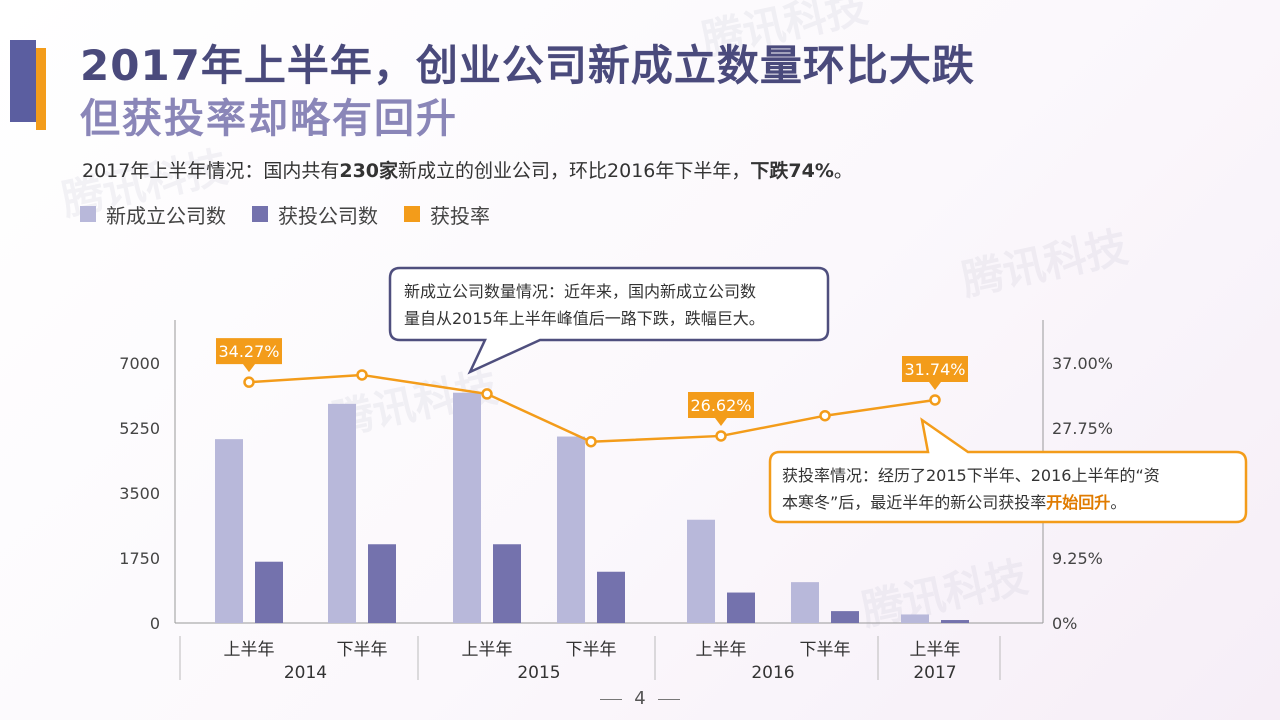  Describe the element at coordinates (328, 215) in the screenshot. I see `legend-label: 获投公司数` at that location.